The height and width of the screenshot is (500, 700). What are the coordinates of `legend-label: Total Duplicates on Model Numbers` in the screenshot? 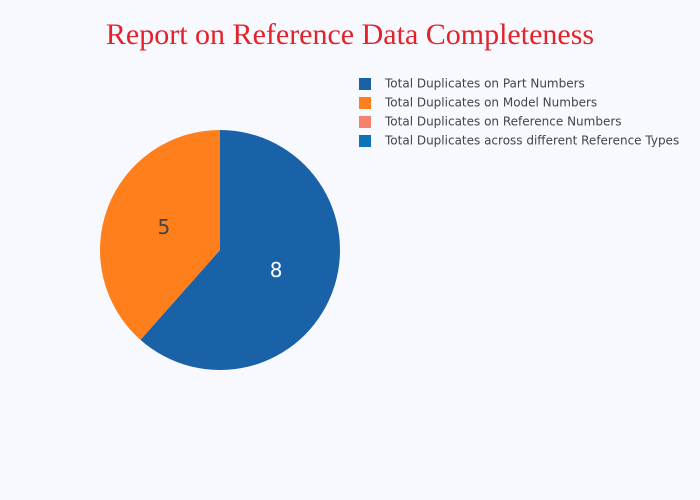 It's located at (490, 103).